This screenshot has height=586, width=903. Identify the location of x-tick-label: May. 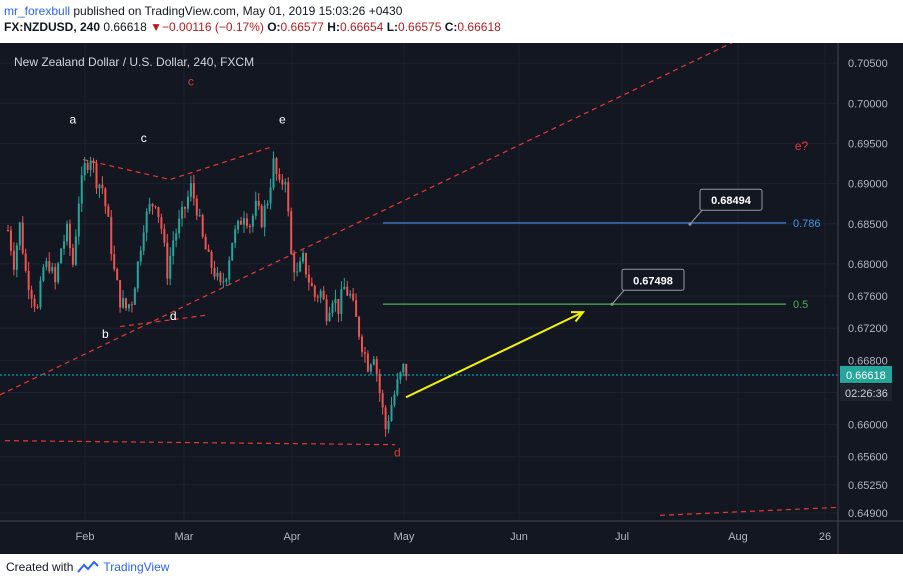
(404, 537).